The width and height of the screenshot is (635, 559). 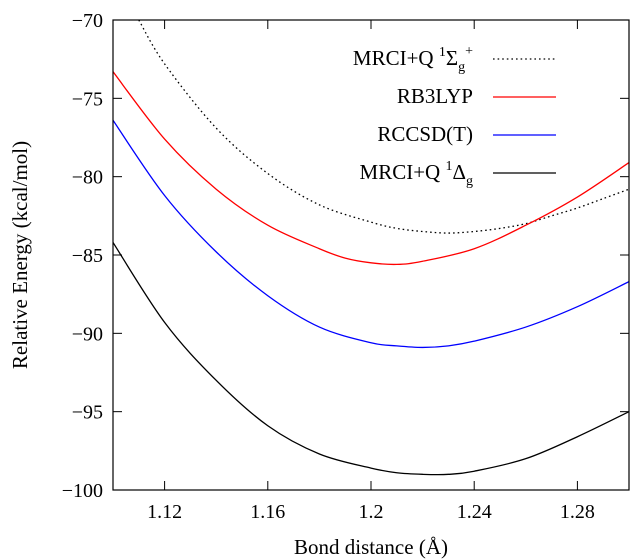 What do you see at coordinates (416, 174) in the screenshot?
I see `legend-label-mrciq-delta-g: MRCI+Q 1Δg` at bounding box center [416, 174].